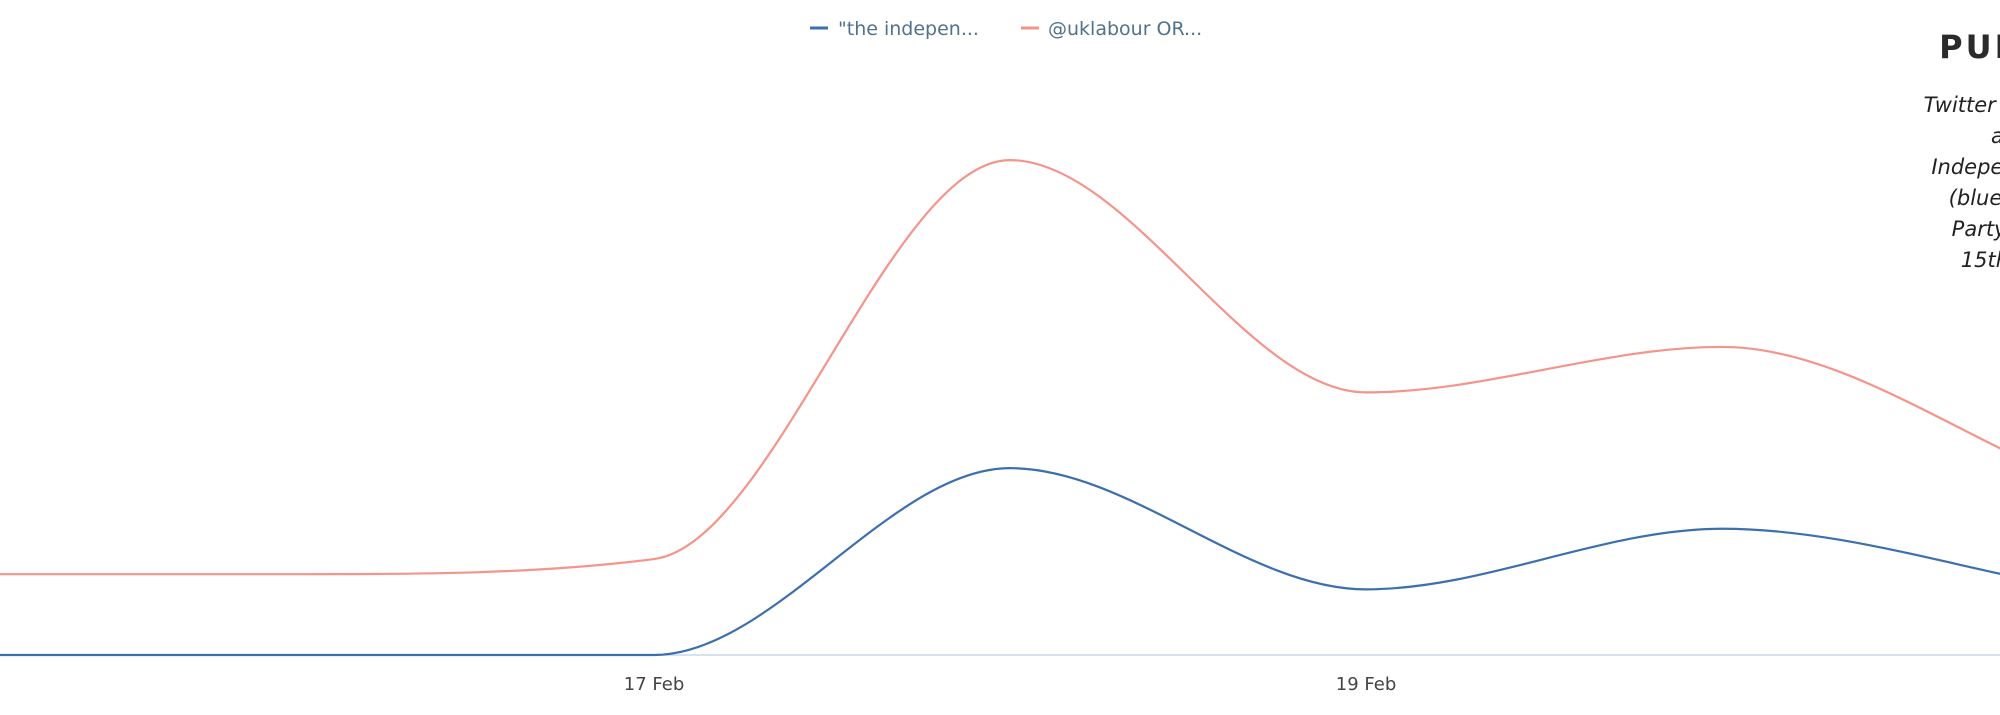 The height and width of the screenshot is (715, 2000). I want to click on panel-line: Party (r, so click(1975, 229).